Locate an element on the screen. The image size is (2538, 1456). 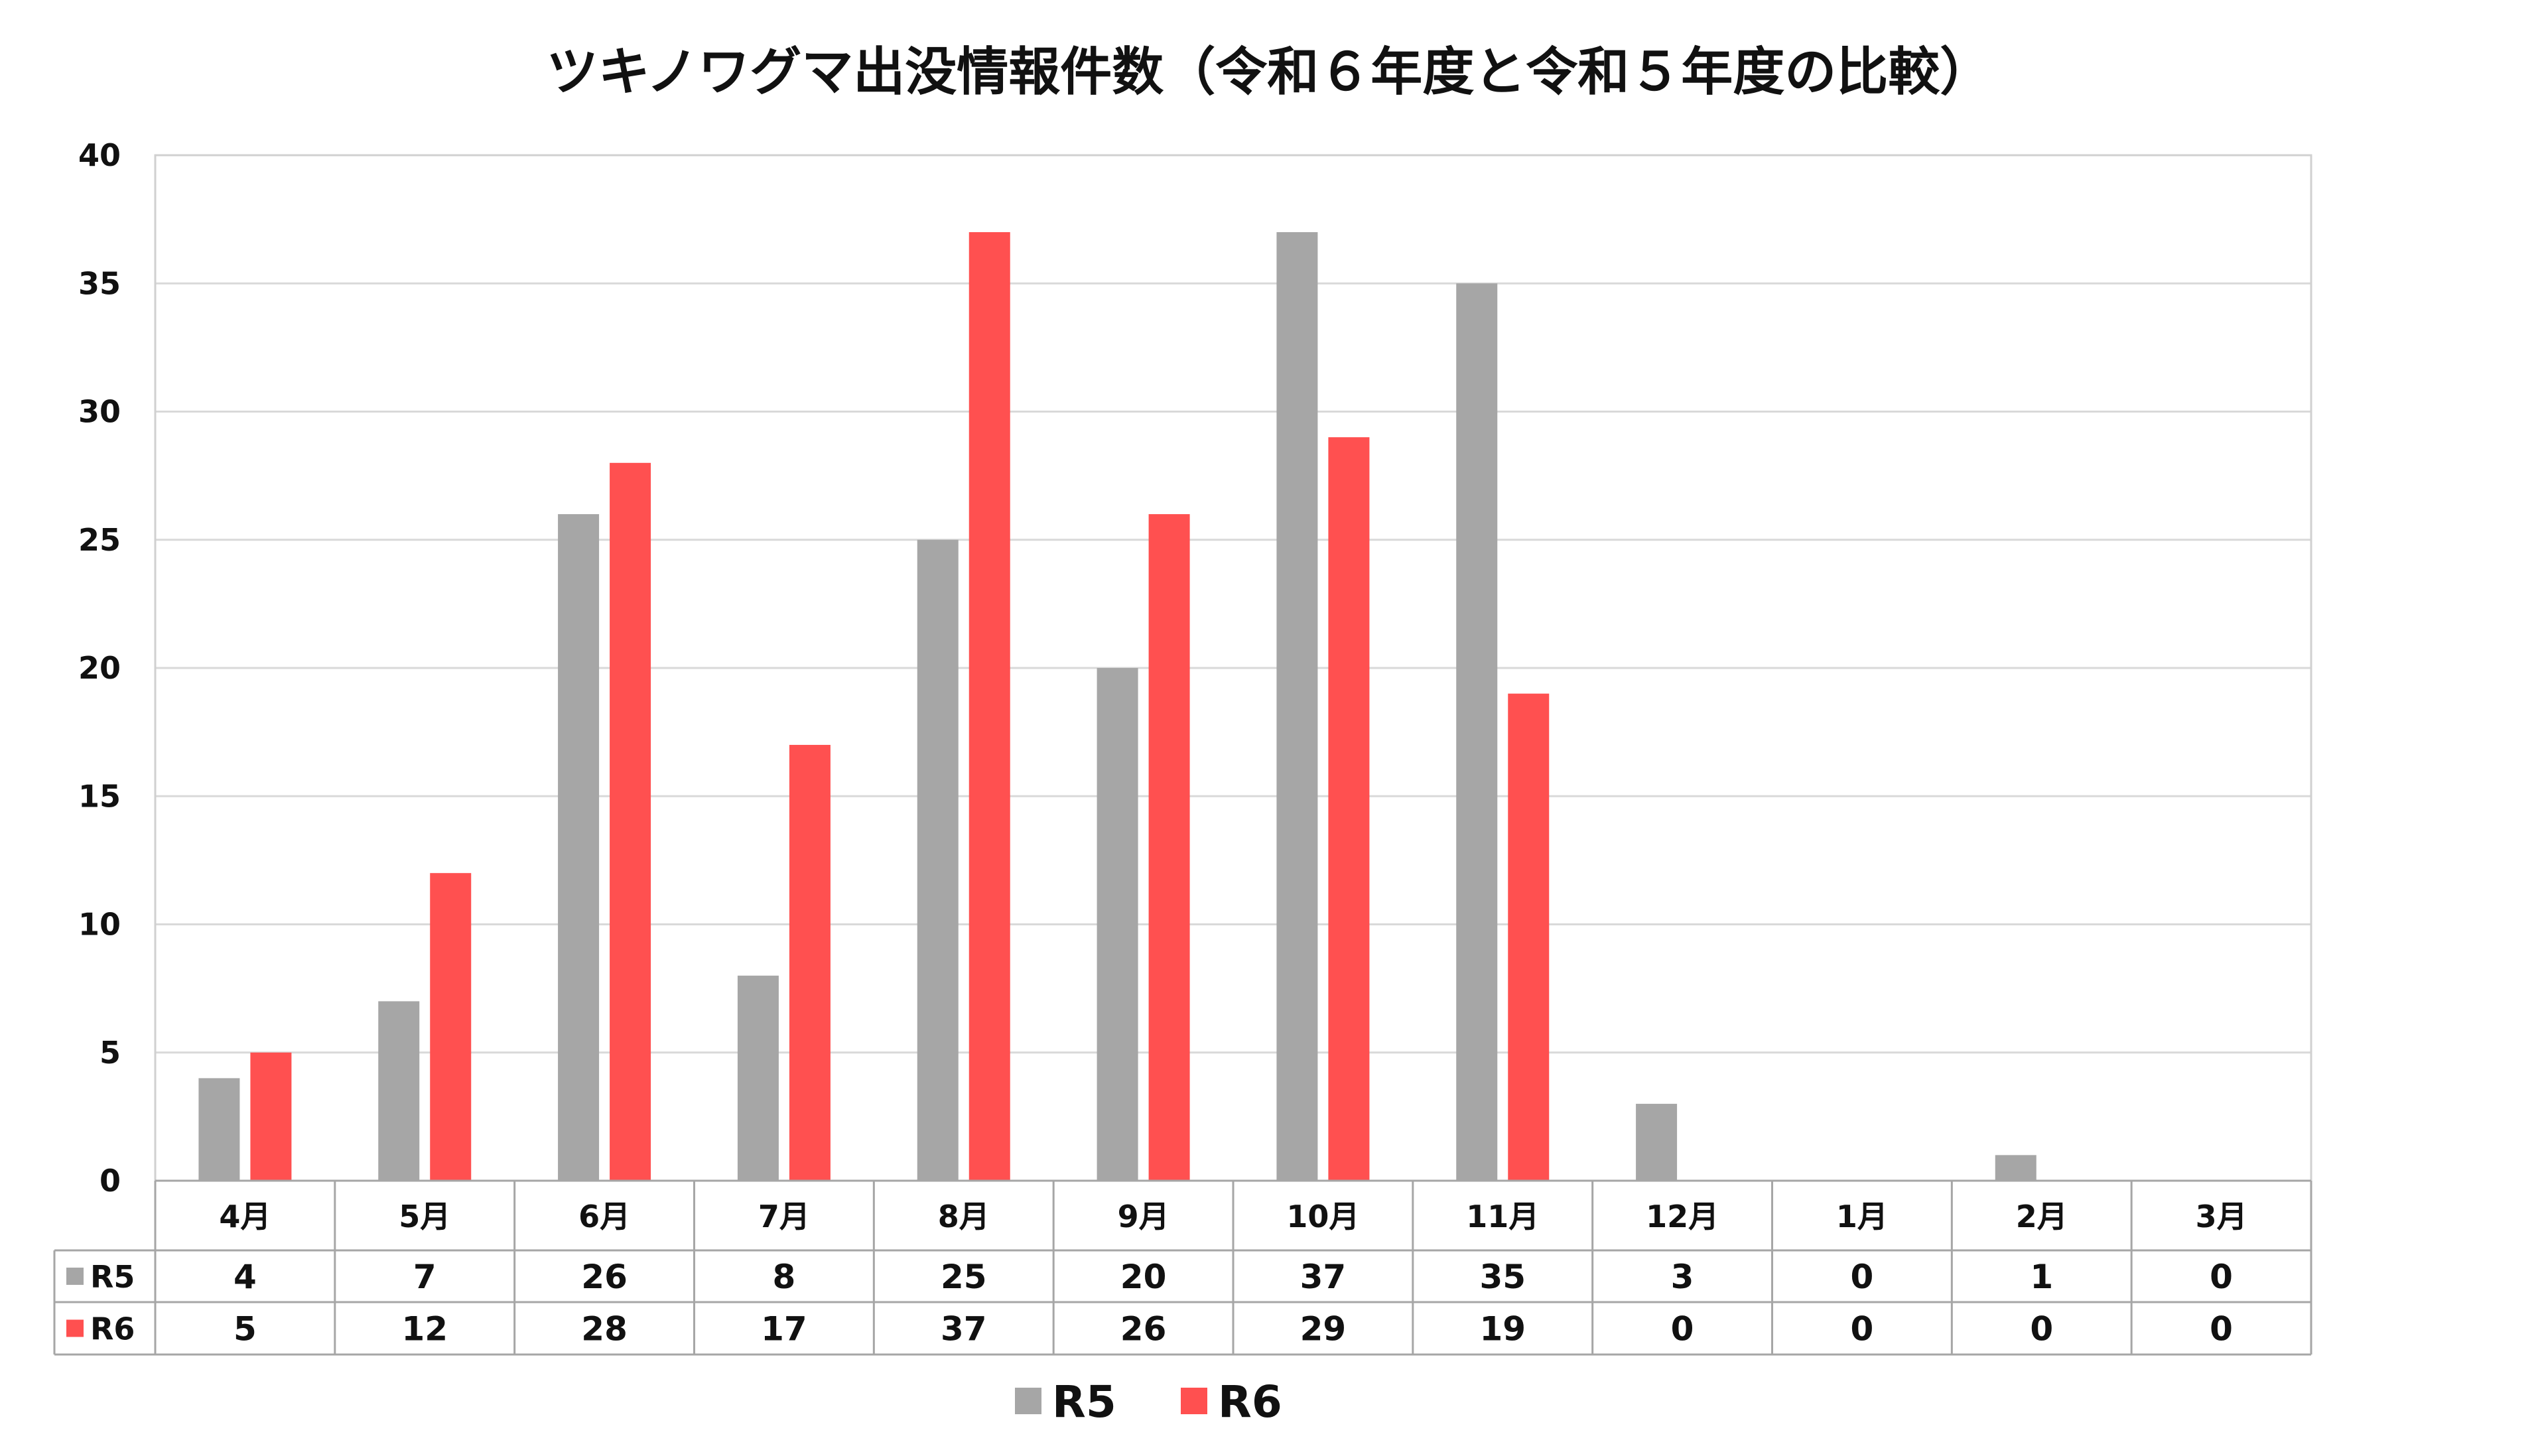
chart-title: ツキノワグマ出没情報件数（令和６年度と令和５年度の比較） is located at coordinates (1269, 72).